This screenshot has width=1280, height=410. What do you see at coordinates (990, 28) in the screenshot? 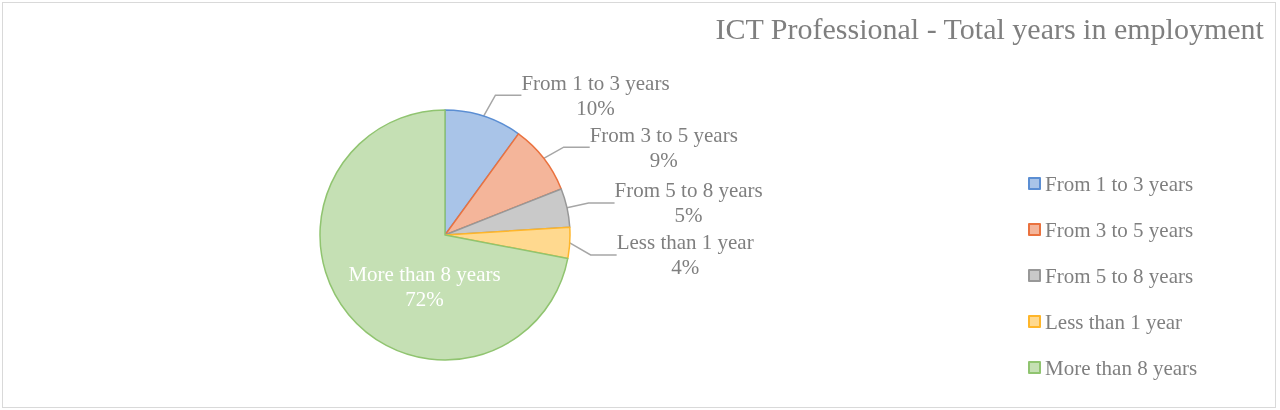
I see `chart-title: ICT Professional - Total years in employment` at bounding box center [990, 28].